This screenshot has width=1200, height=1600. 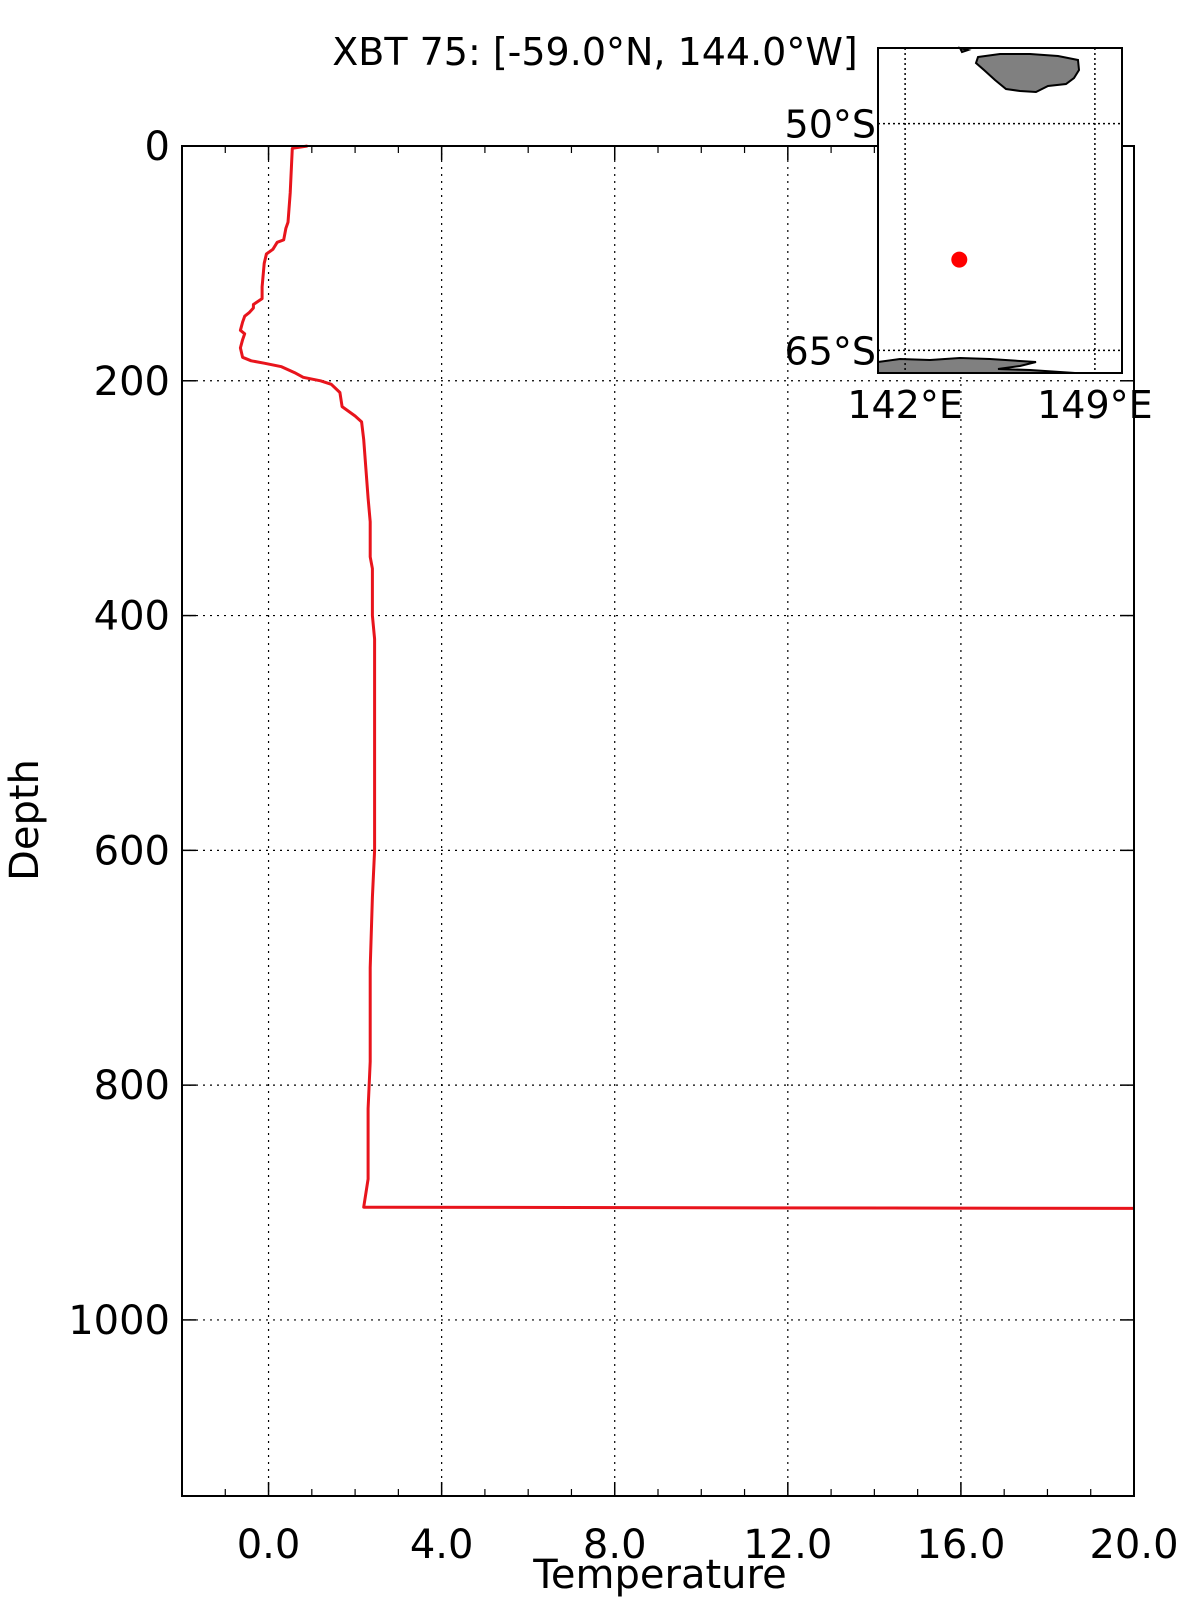 What do you see at coordinates (830, 351) in the screenshot?
I see `latitude-label: 65°S` at bounding box center [830, 351].